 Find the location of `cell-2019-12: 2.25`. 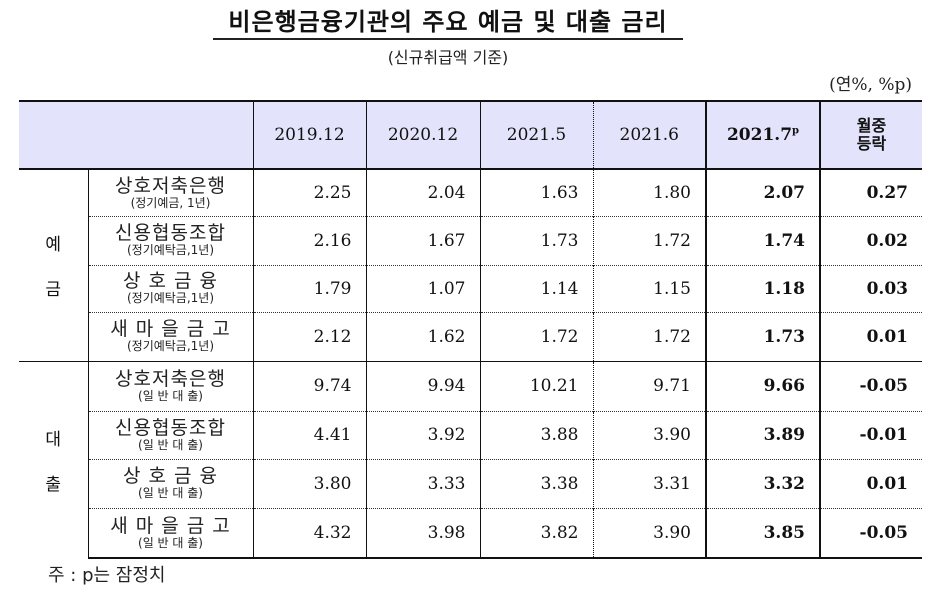

cell-2019-12: 2.25 is located at coordinates (309, 192).